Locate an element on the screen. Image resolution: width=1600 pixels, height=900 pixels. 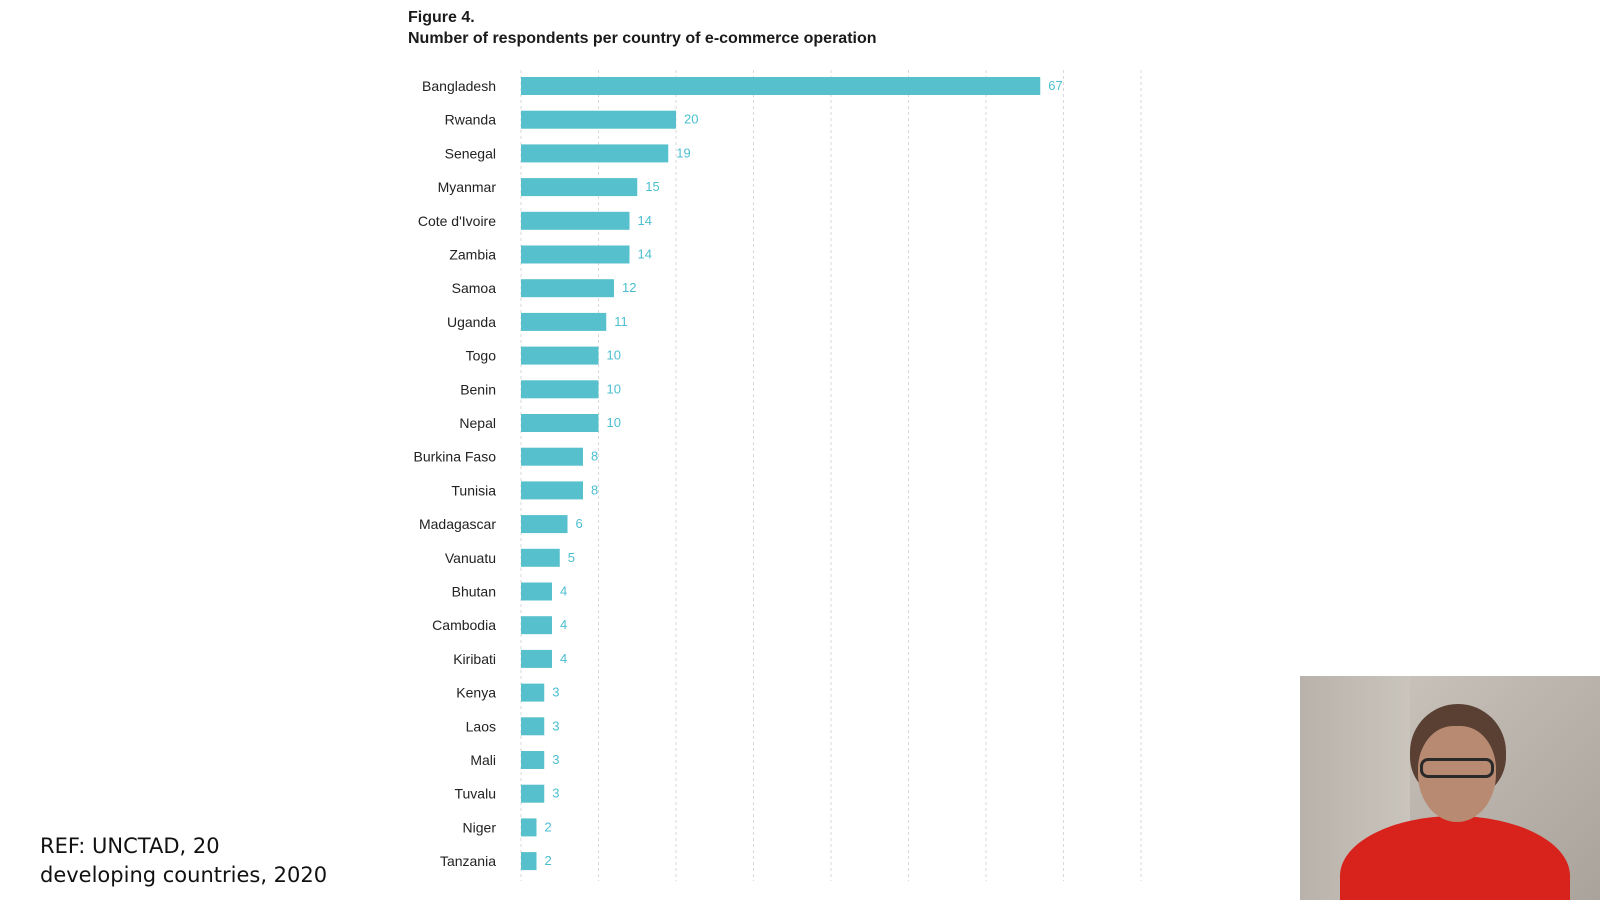
figure-label: Figure 4. is located at coordinates (441, 17).